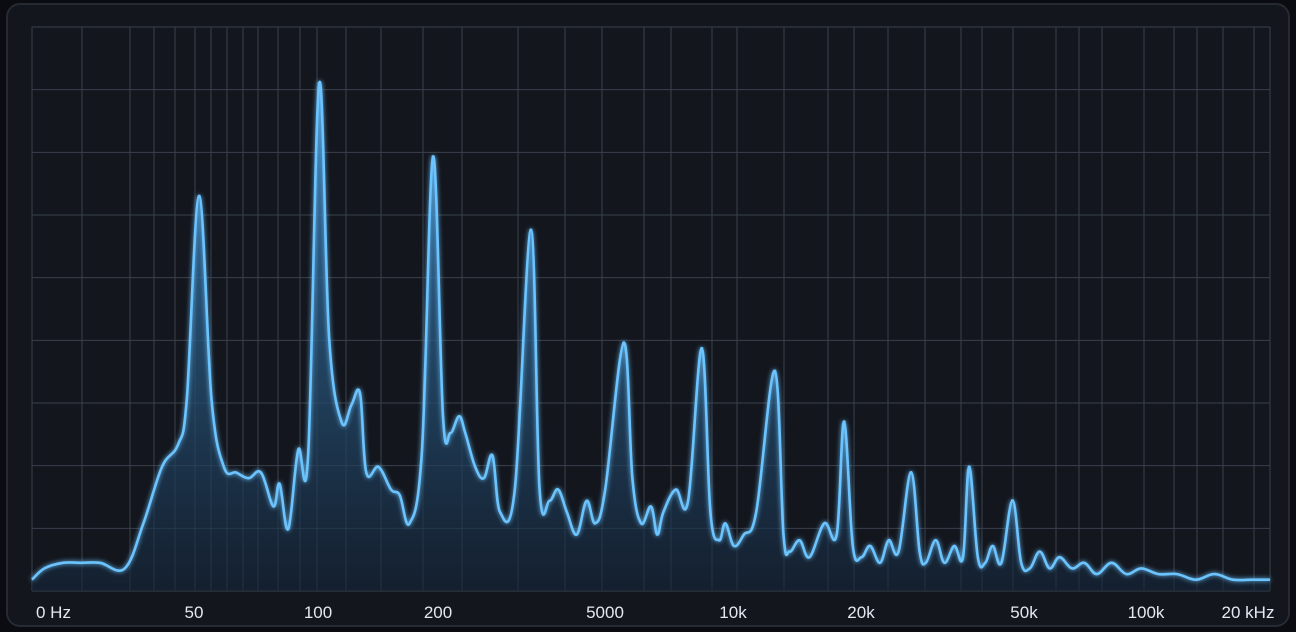 Image resolution: width=1296 pixels, height=632 pixels. I want to click on x-tick-label: 100k, so click(1146, 612).